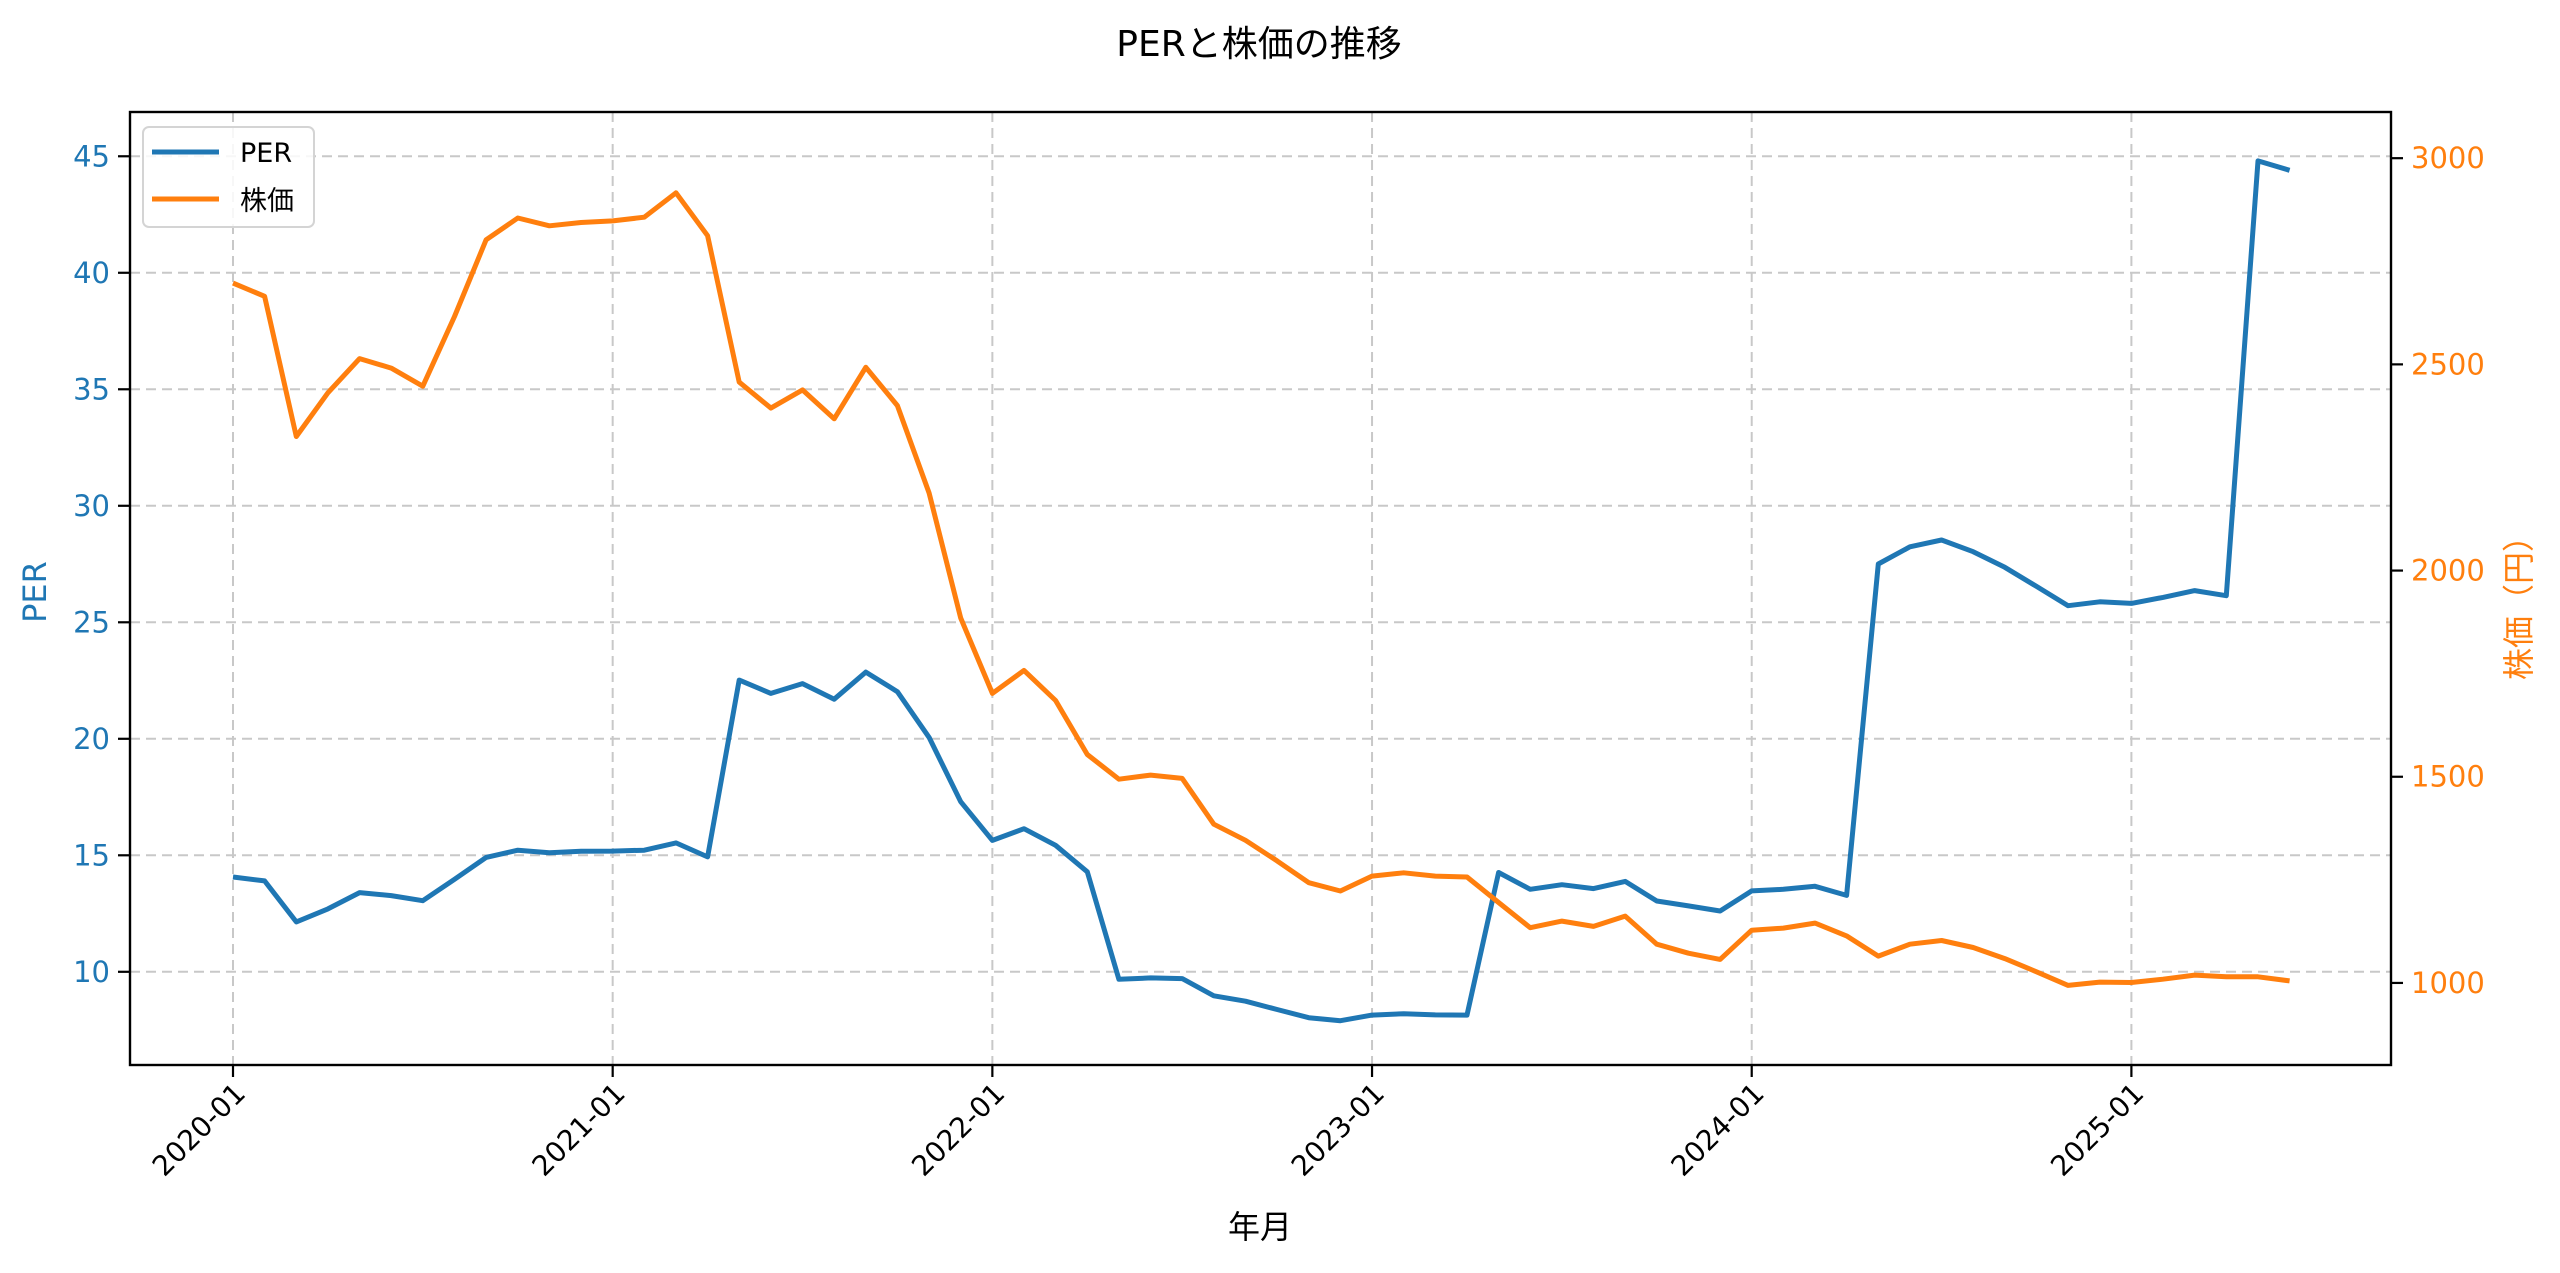 Image resolution: width=2560 pixels, height=1273 pixels. What do you see at coordinates (2097, 1130) in the screenshot?
I see `x-tick-label: 2025-01` at bounding box center [2097, 1130].